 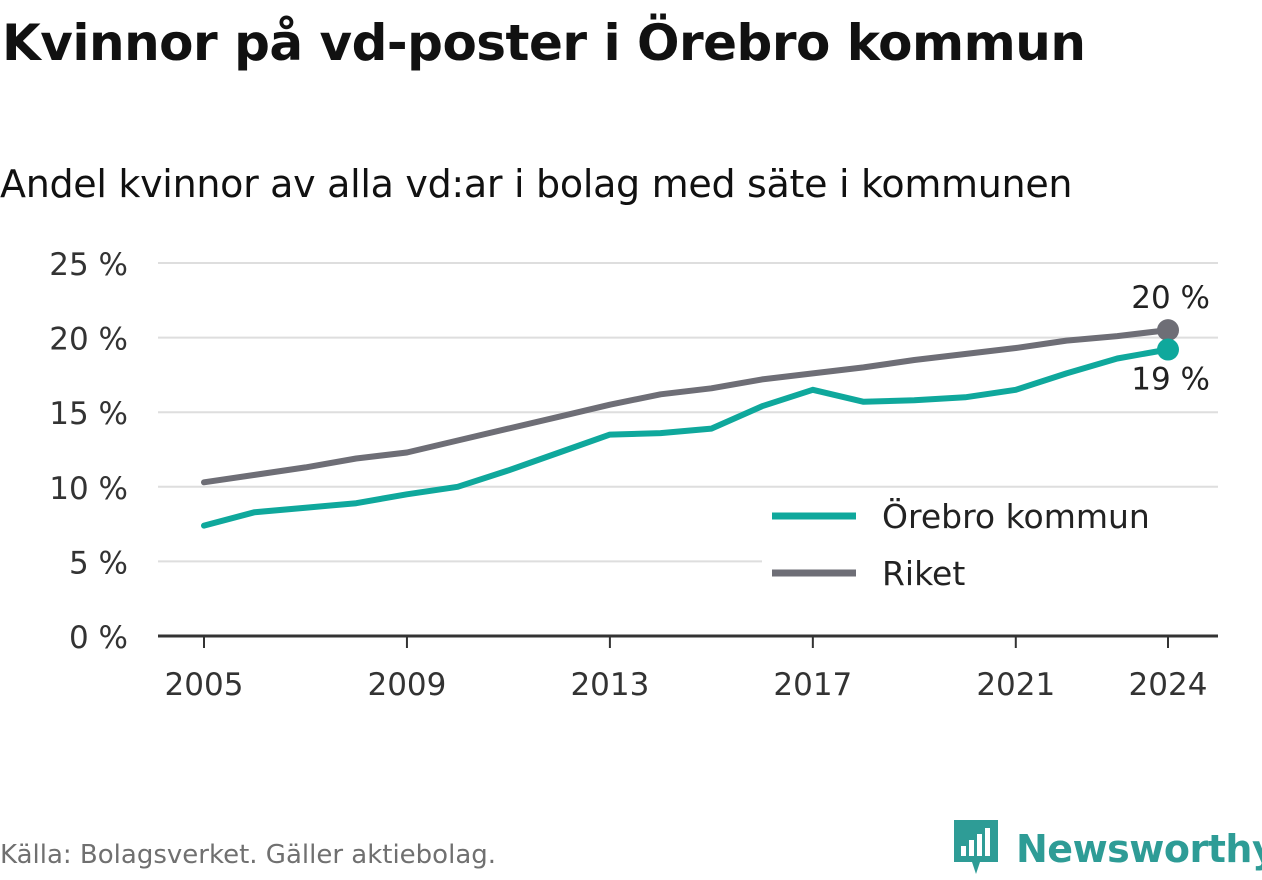 I want to click on end-labels: 19 % 20 %, so click(x=1170, y=338).